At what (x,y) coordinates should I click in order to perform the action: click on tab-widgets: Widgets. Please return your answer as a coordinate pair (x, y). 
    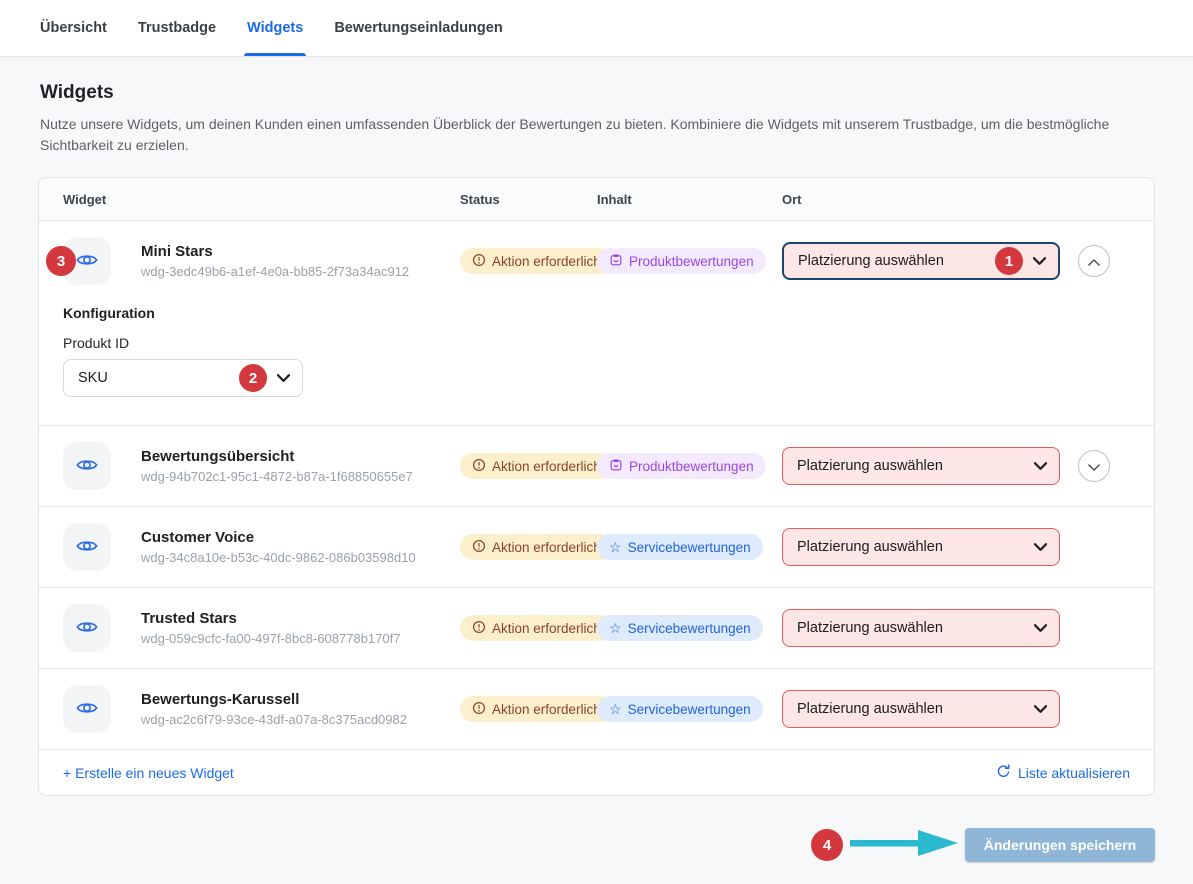
    Looking at the image, I should click on (275, 28).